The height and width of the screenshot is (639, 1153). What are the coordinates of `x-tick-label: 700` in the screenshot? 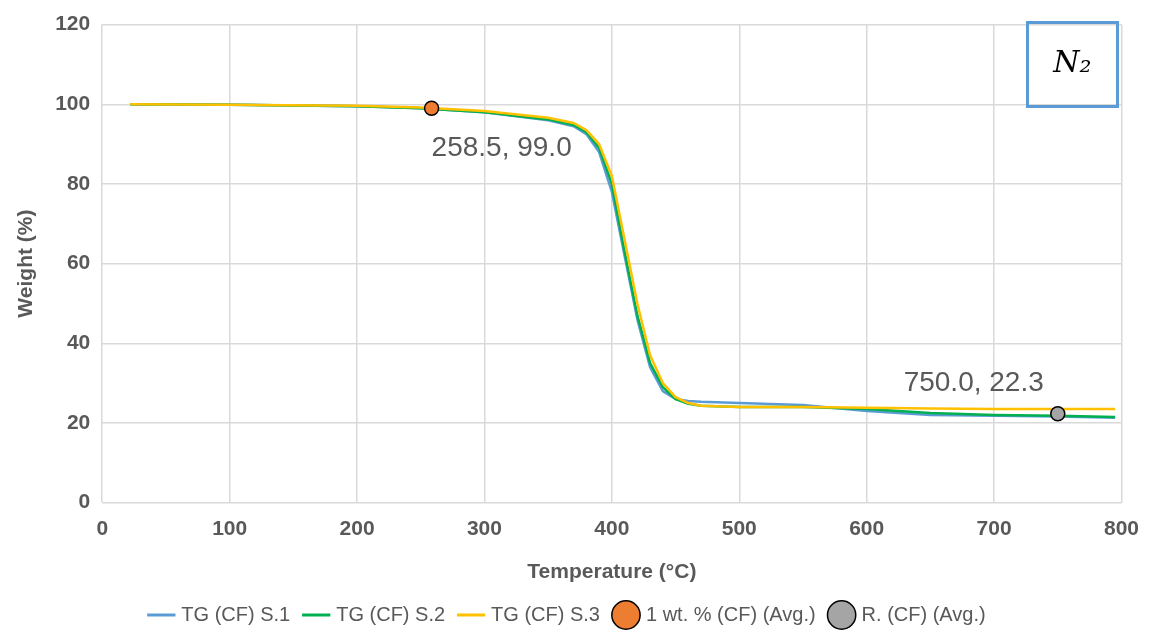 It's located at (994, 527).